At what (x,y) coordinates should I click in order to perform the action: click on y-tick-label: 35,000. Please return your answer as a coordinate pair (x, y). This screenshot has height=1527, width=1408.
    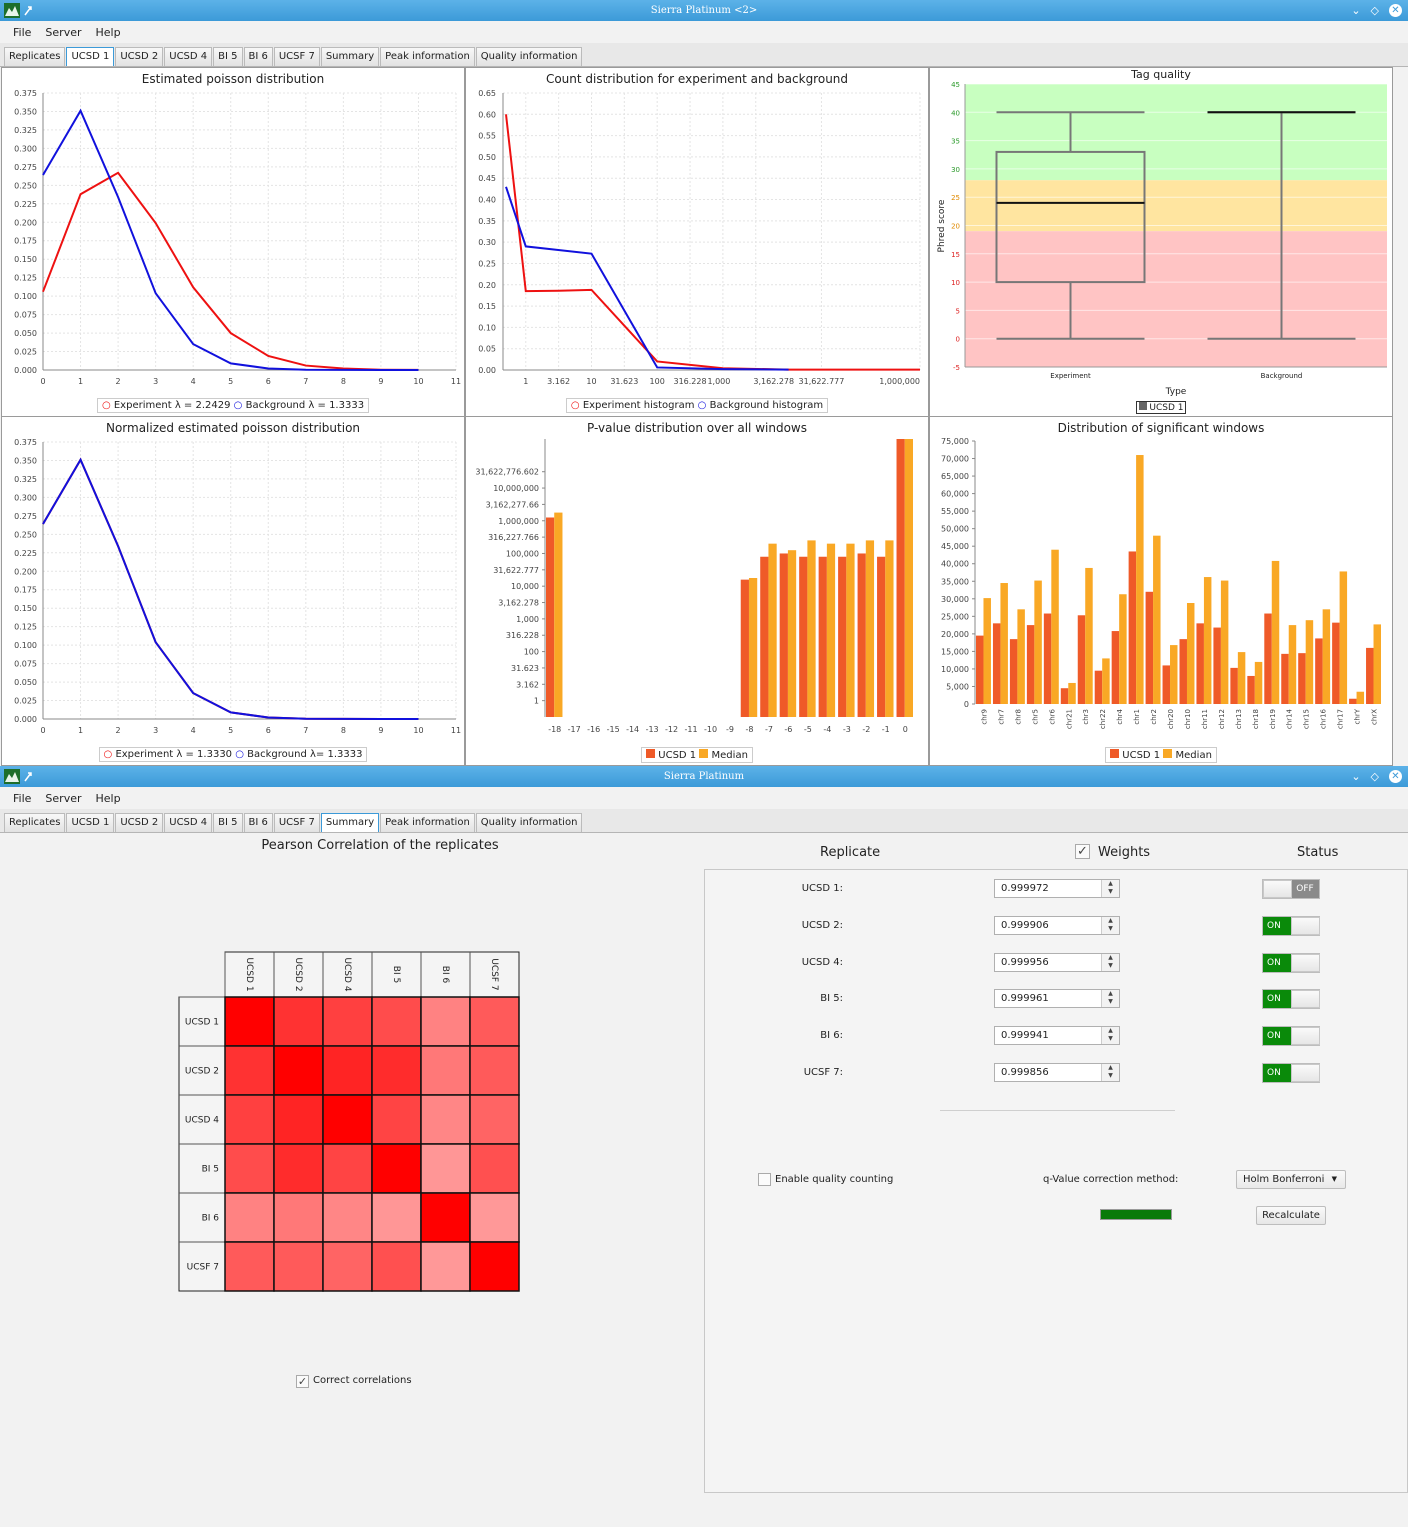
    Looking at the image, I should click on (955, 581).